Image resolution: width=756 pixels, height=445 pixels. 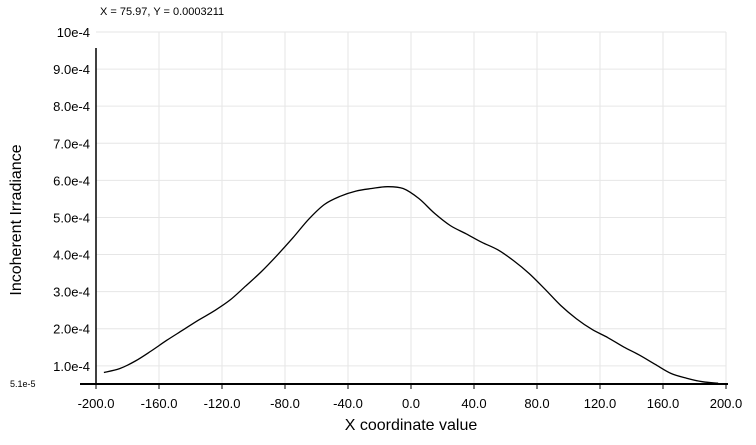 I want to click on x-tick-label: 80.0, so click(x=536, y=403).